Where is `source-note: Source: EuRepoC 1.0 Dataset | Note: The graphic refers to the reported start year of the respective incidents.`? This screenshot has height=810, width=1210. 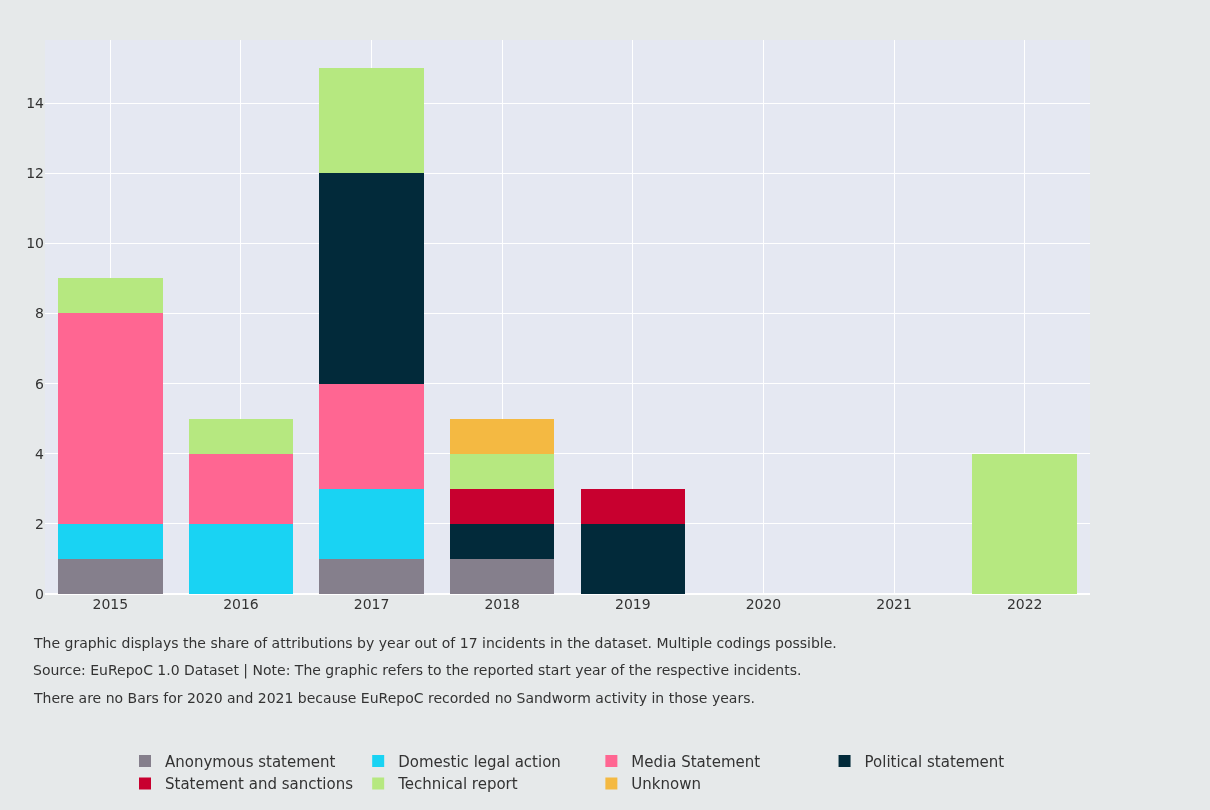 source-note: Source: EuRepoC 1.0 Dataset | Note: The graphic refers to the reported start year of the respective incidents. is located at coordinates (417, 670).